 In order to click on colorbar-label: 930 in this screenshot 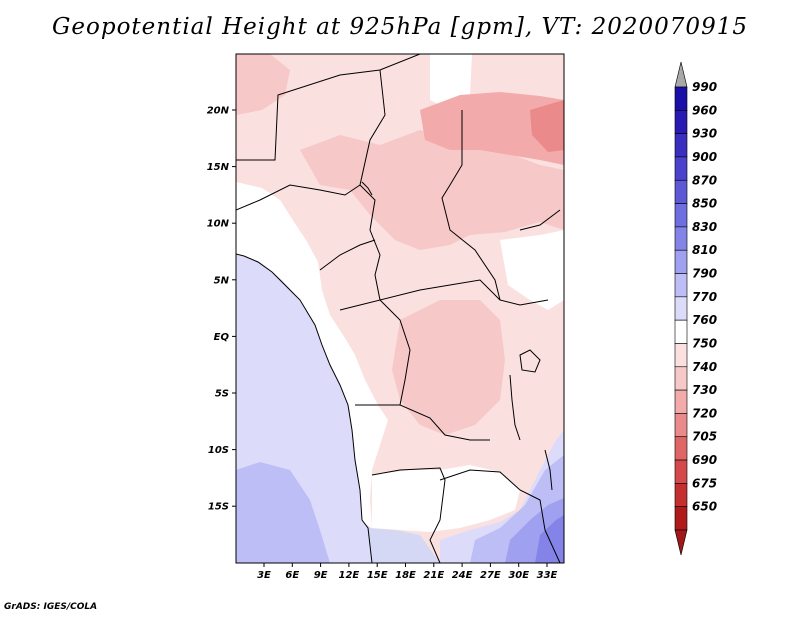, I will do `click(704, 134)`.